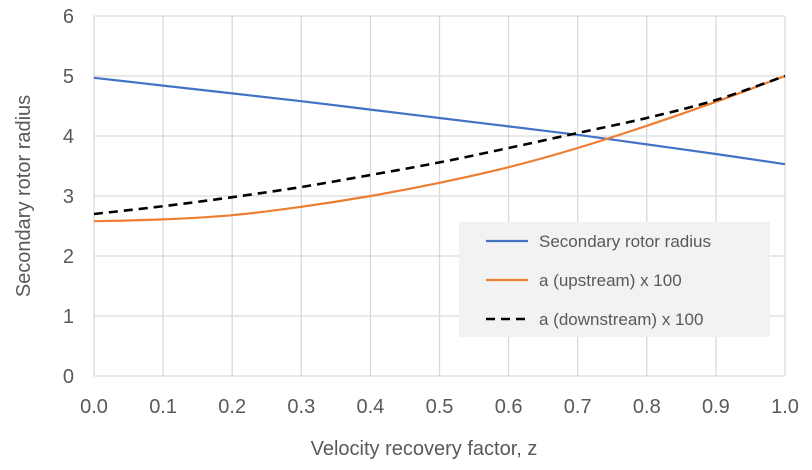 The image size is (812, 470). What do you see at coordinates (610, 280) in the screenshot?
I see `legend-label: a (upstream) x 100` at bounding box center [610, 280].